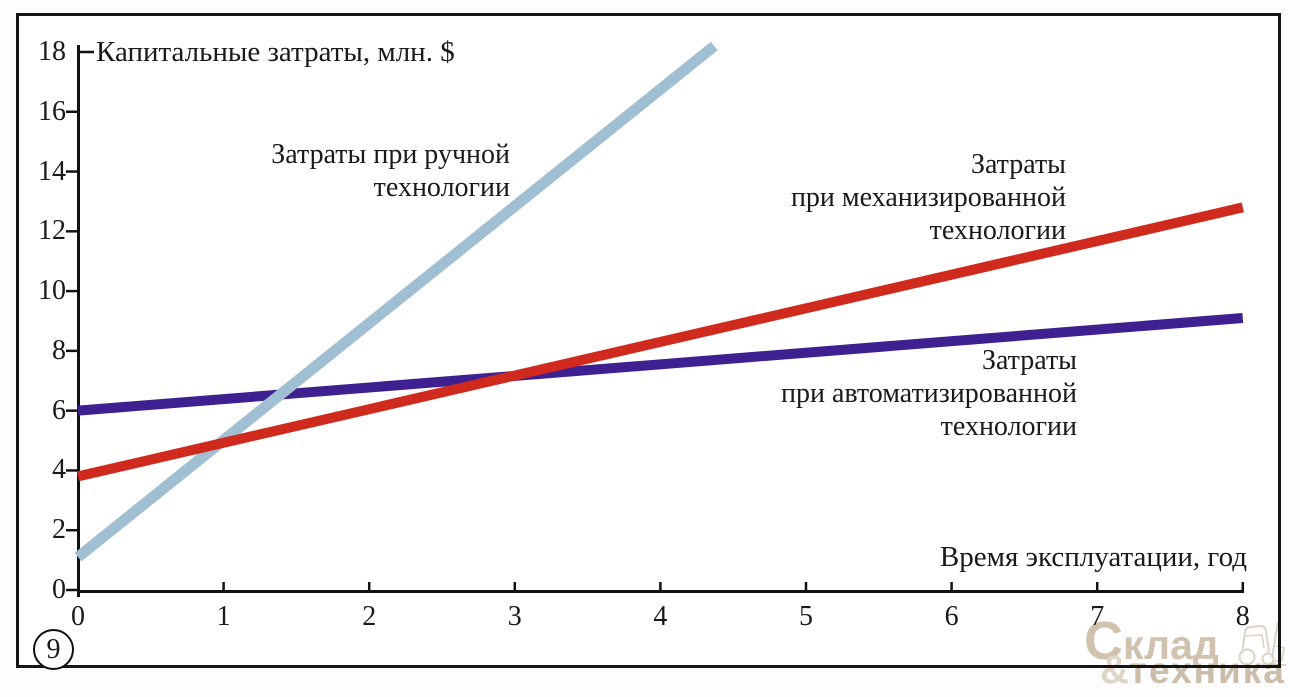 The image size is (1300, 697). What do you see at coordinates (1207, 670) in the screenshot?
I see `watermark-word-tehnika: техника` at bounding box center [1207, 670].